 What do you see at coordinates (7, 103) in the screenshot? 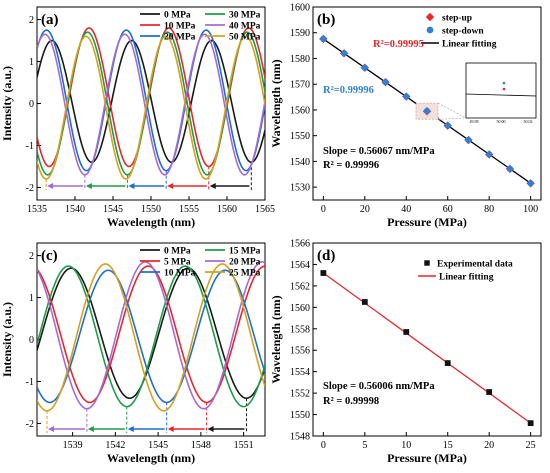
I see `y-axis-label: Intensity (a.u.)` at bounding box center [7, 103].